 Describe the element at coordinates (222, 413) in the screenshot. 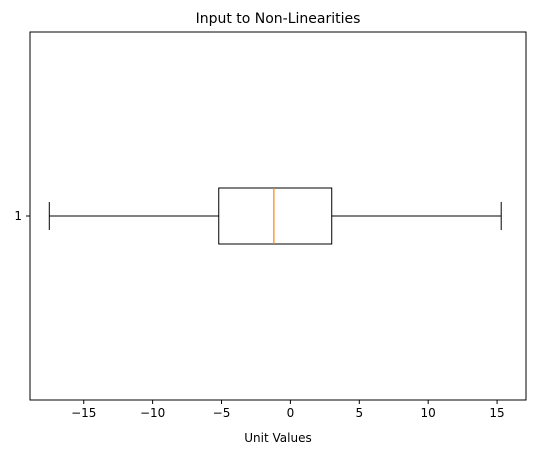

I see `x-tick-label: −5` at that location.